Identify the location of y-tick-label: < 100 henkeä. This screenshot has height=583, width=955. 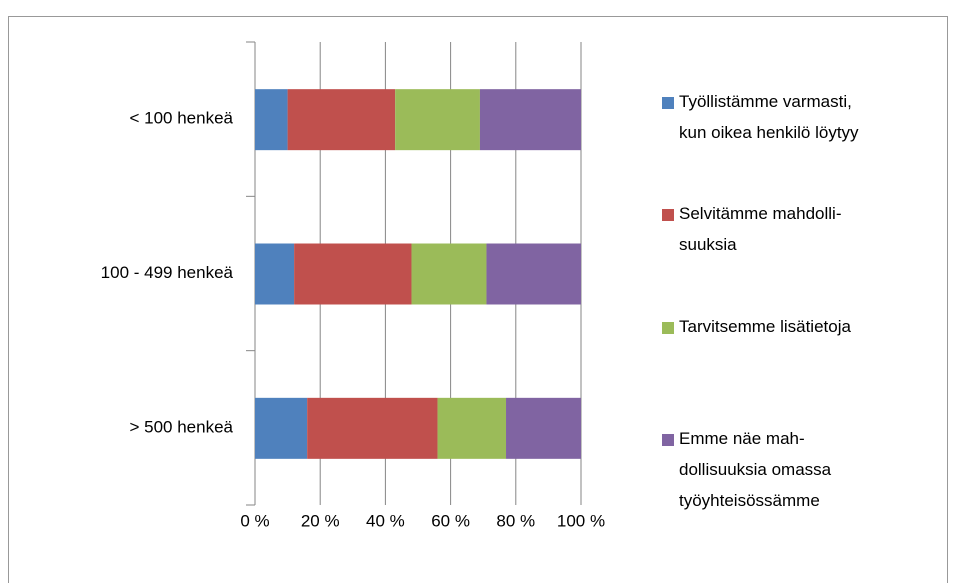
(181, 118).